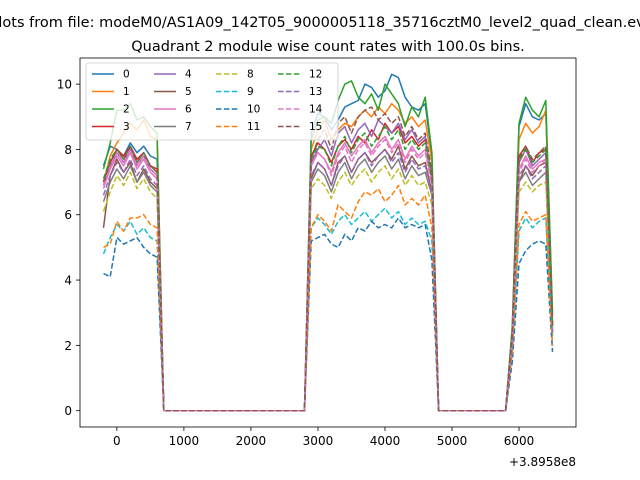  Describe the element at coordinates (452, 441) in the screenshot. I see `x-tick-label: 5000` at that location.